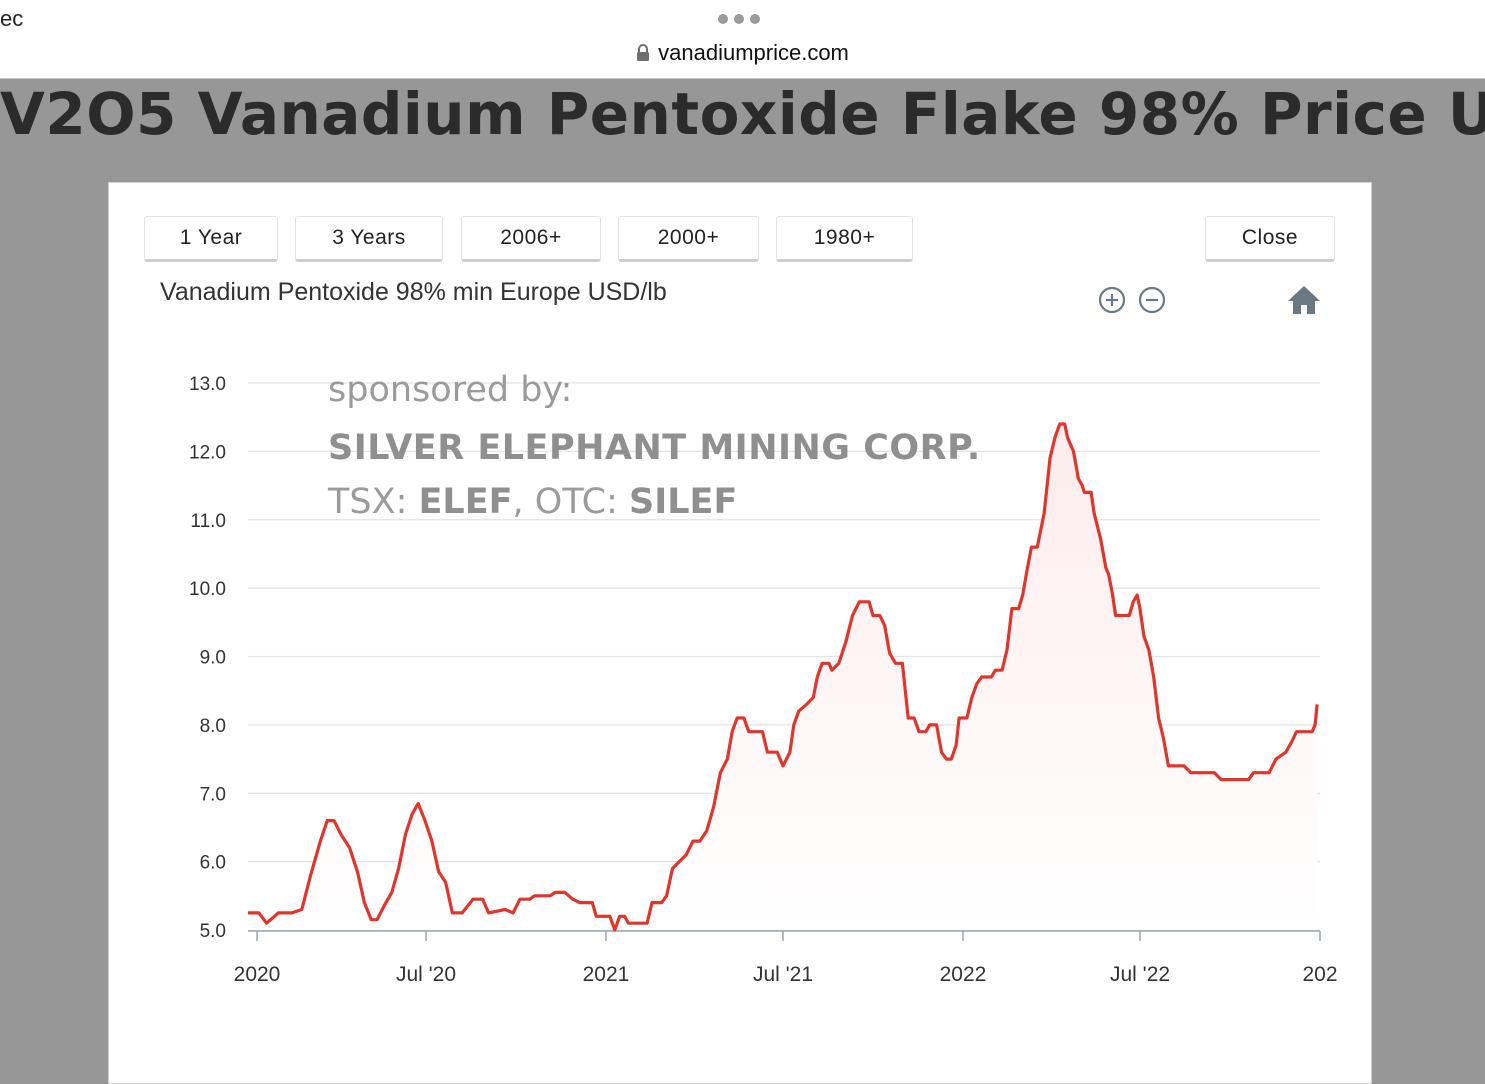 This screenshot has height=1084, width=1485. Describe the element at coordinates (688, 239) in the screenshot. I see `range-2000-button: 2000+` at that location.